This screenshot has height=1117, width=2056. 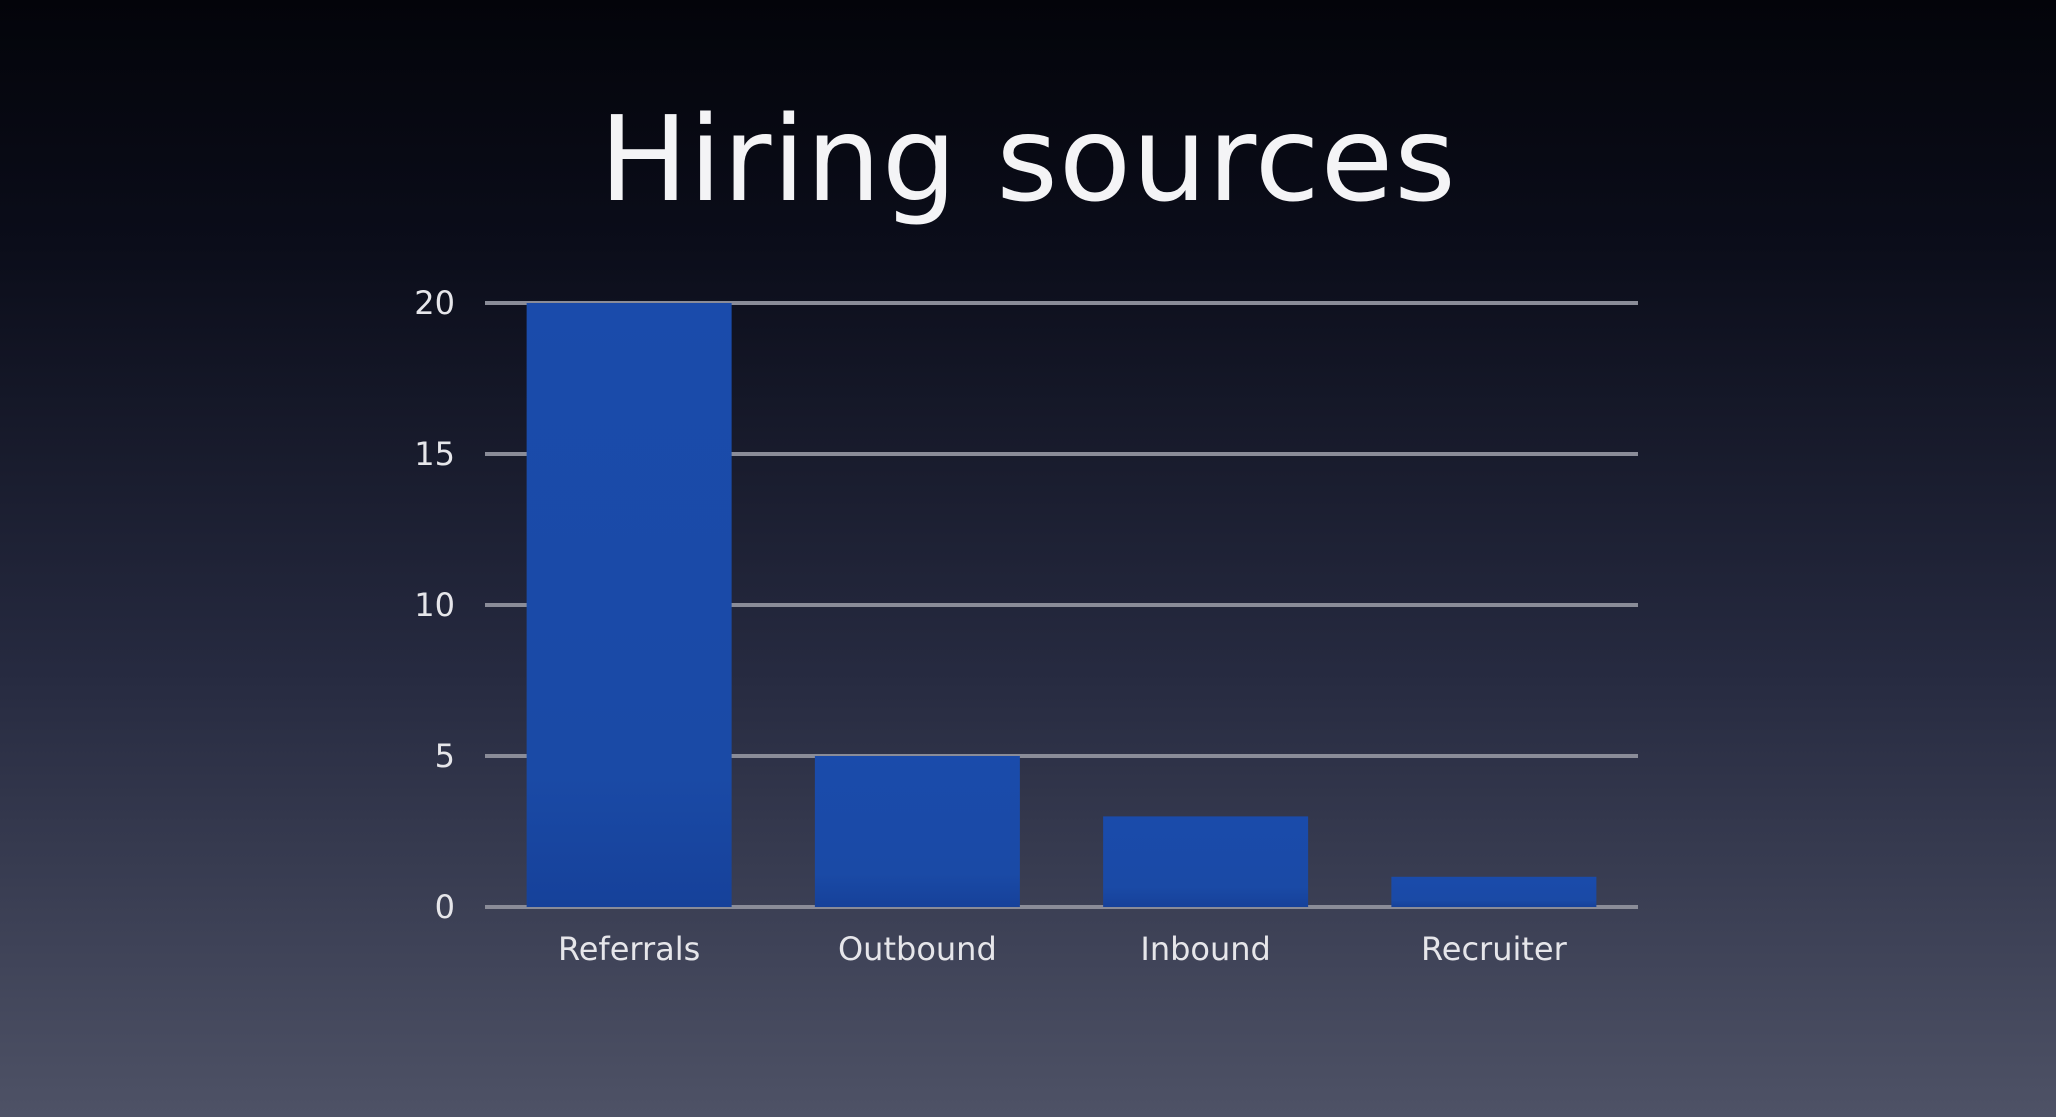 I want to click on y-tick-label-0: 0, so click(x=445, y=907).